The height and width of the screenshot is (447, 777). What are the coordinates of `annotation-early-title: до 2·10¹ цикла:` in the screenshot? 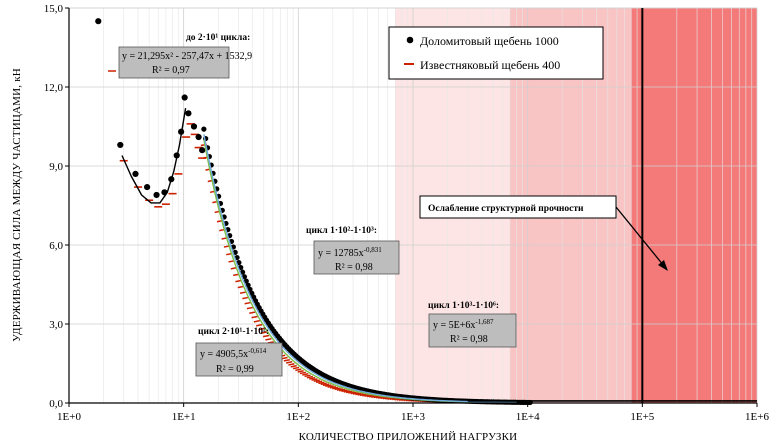 It's located at (218, 38).